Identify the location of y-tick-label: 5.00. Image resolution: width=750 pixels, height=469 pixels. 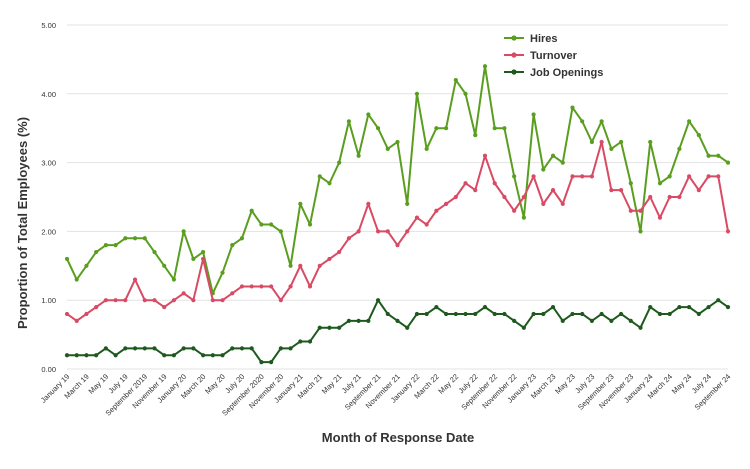
(48, 25).